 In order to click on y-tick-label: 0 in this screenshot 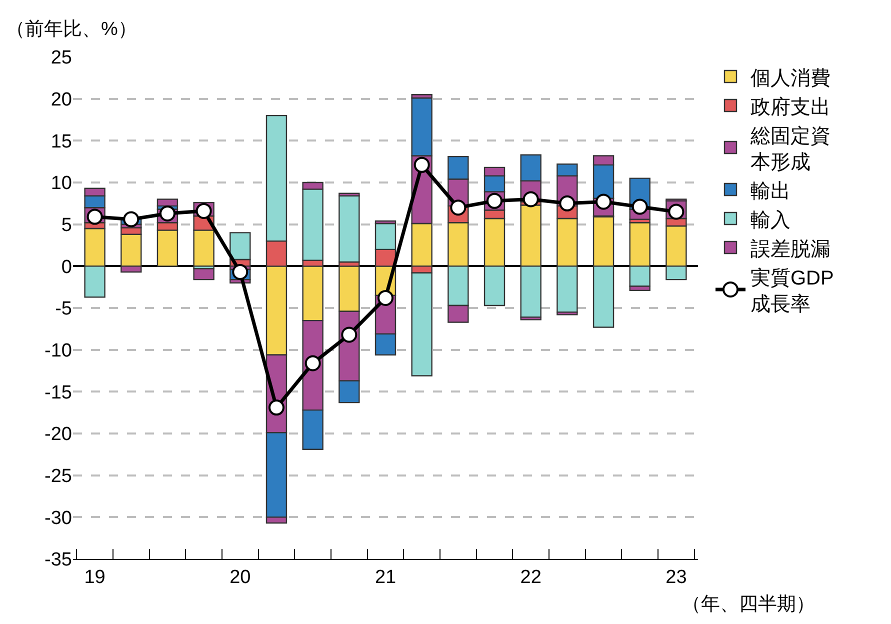, I will do `click(66, 267)`.